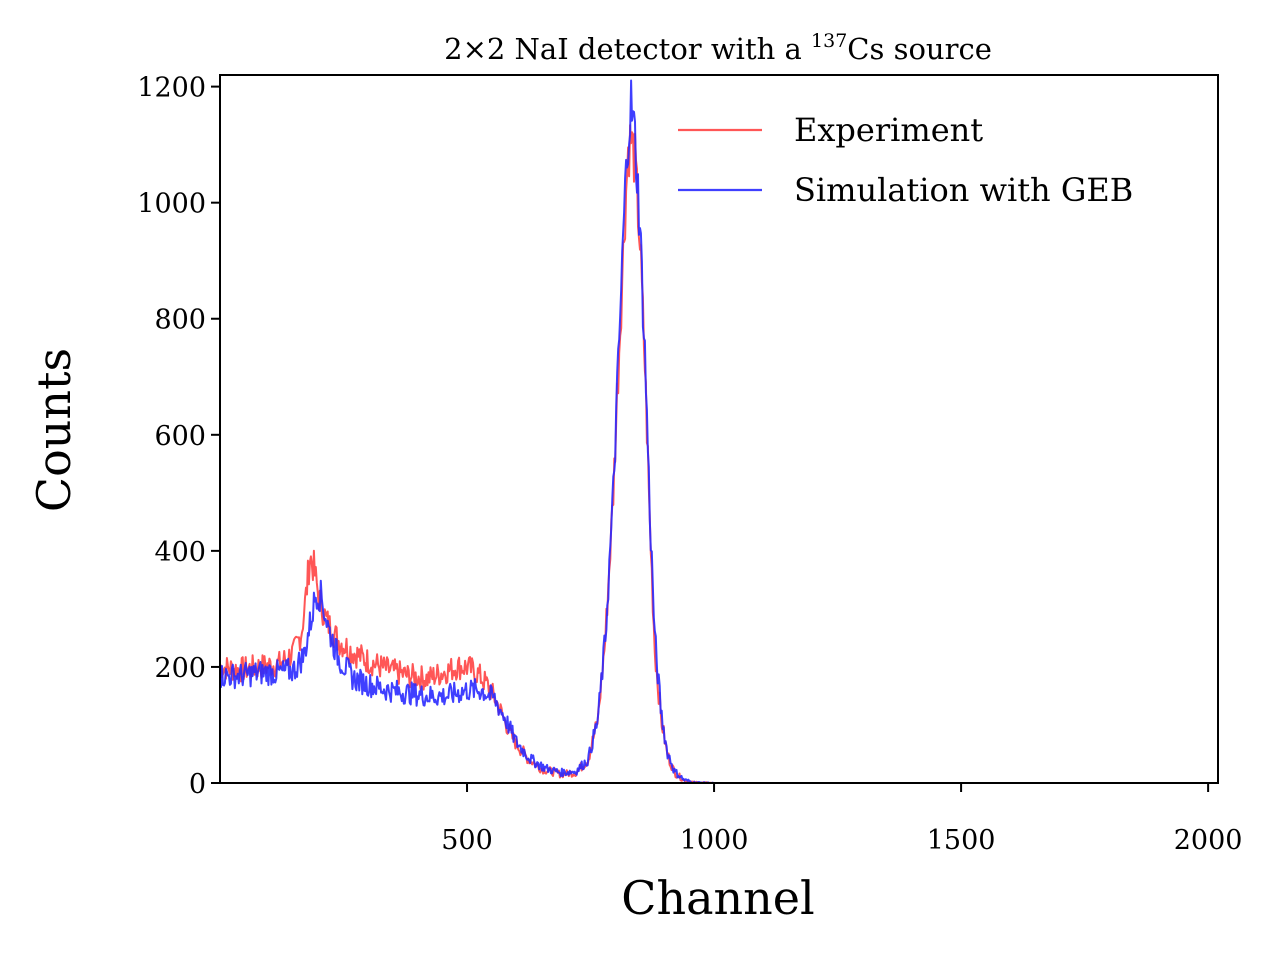  I want to click on y-tick-label: 0, so click(197, 784).